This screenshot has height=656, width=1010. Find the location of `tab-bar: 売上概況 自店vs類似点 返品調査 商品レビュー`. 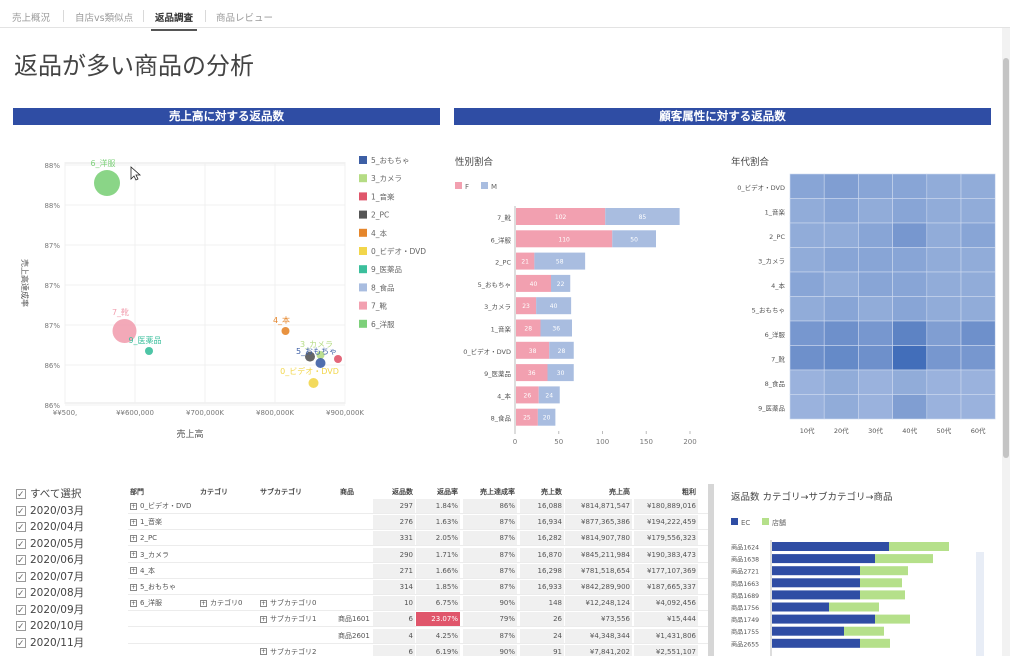

tab-bar: 売上概況 自店vs類似点 返品調査 商品レビュー is located at coordinates (505, 15).